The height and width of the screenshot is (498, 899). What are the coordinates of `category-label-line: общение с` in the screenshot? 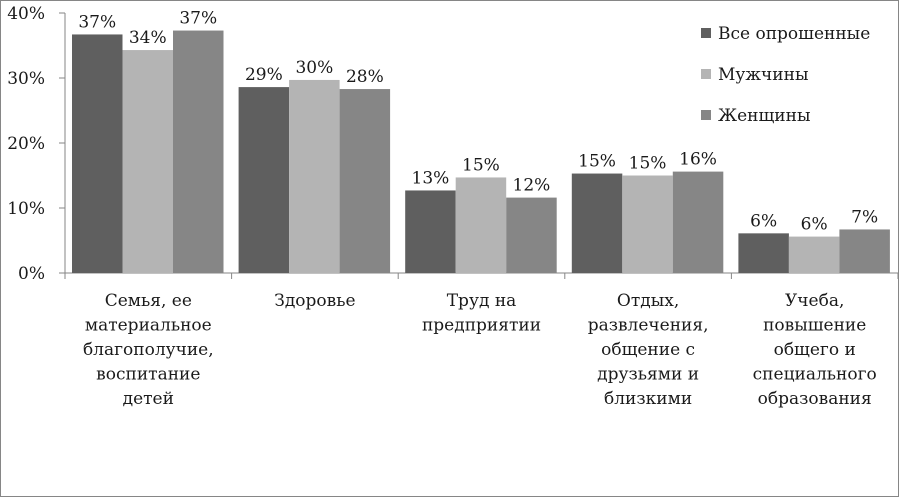 It's located at (648, 350).